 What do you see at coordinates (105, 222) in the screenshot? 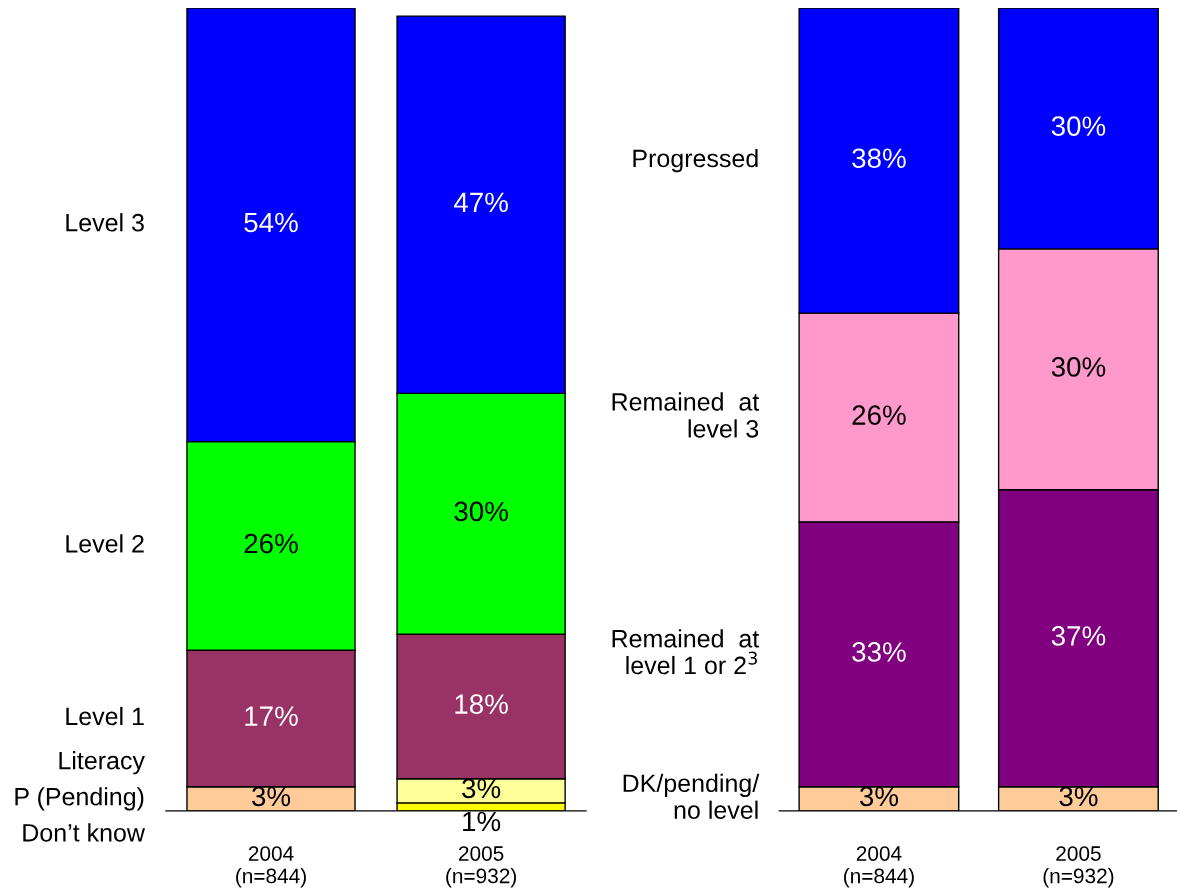
I see `series-label: Level 3` at bounding box center [105, 222].